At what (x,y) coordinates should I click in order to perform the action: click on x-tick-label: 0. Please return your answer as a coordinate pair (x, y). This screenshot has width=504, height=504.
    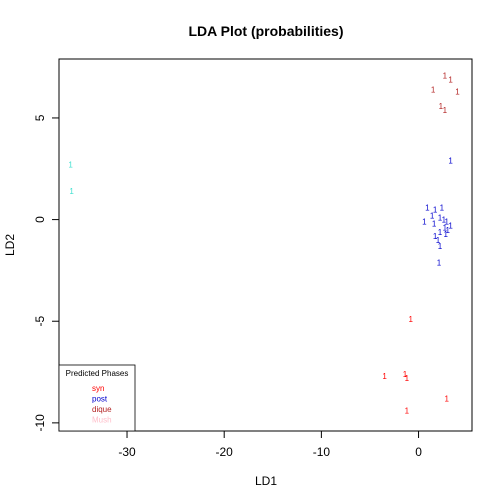
    Looking at the image, I should click on (418, 452).